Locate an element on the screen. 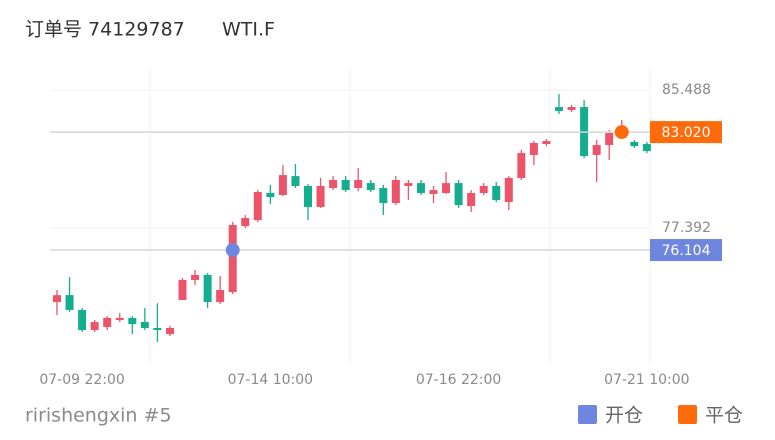  x-tick-label: 07-14 10:00 is located at coordinates (270, 380).